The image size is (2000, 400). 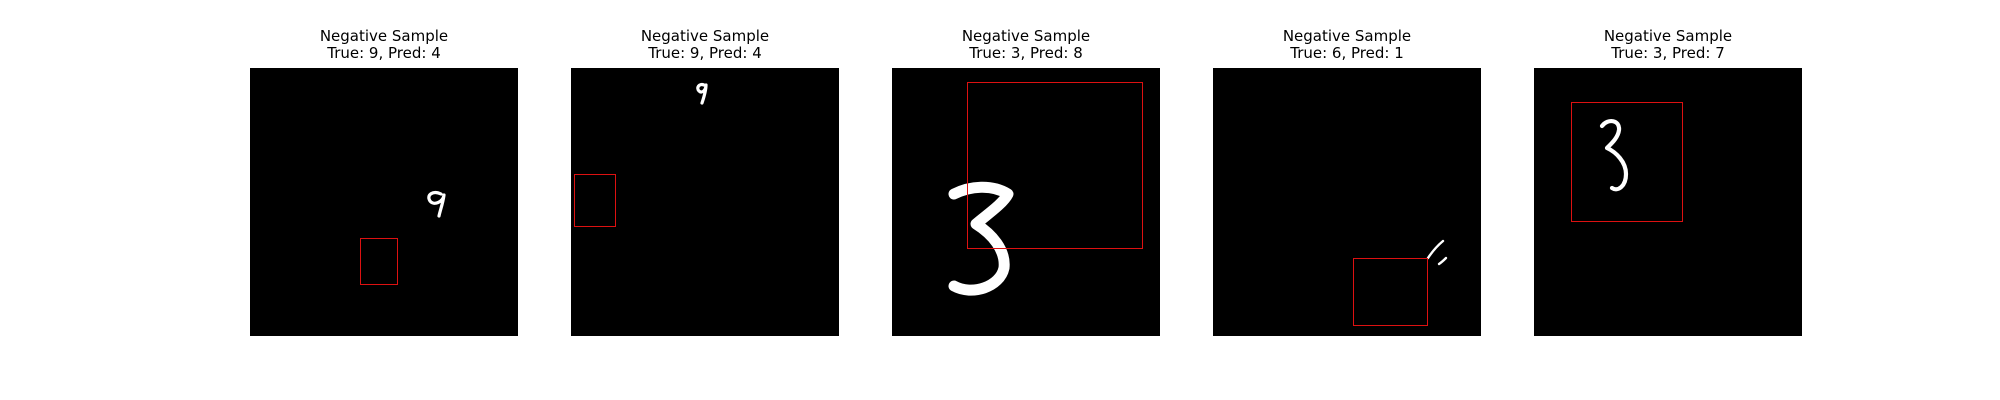 I want to click on panel-title: Negative Sample True: 6, Pred: 1, so click(x=1347, y=45).